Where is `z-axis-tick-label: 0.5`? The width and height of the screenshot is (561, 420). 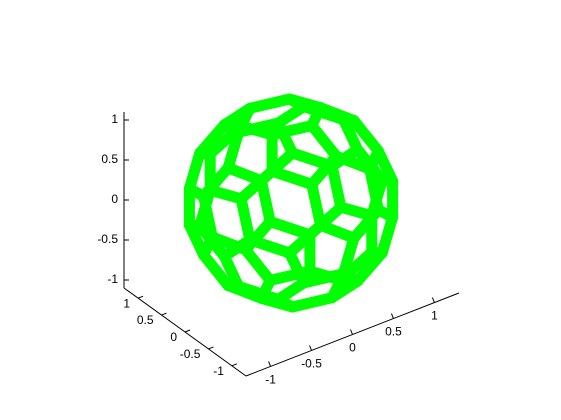 z-axis-tick-label: 0.5 is located at coordinates (109, 159).